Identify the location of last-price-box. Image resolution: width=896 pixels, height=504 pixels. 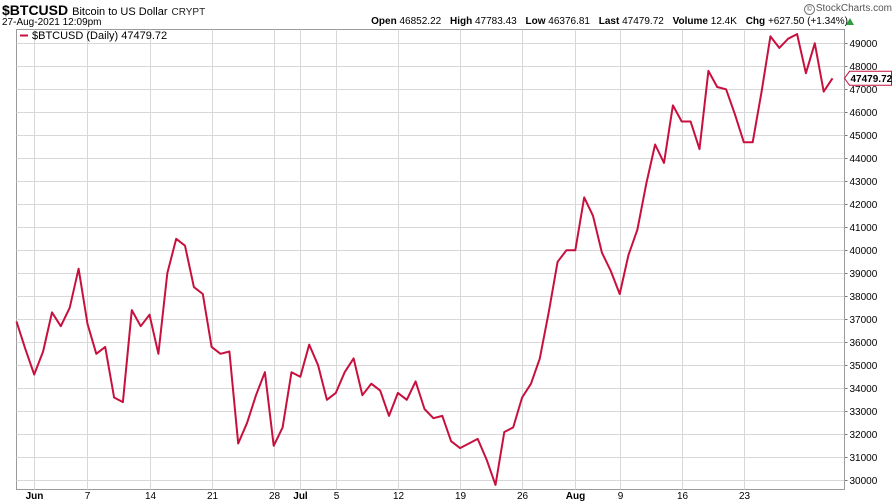
(867, 78).